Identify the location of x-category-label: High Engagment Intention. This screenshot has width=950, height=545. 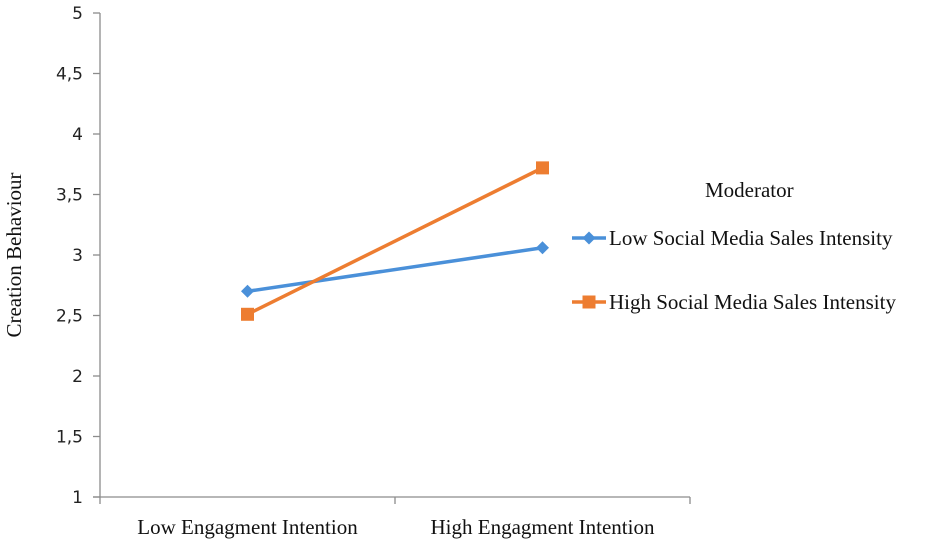
(543, 527).